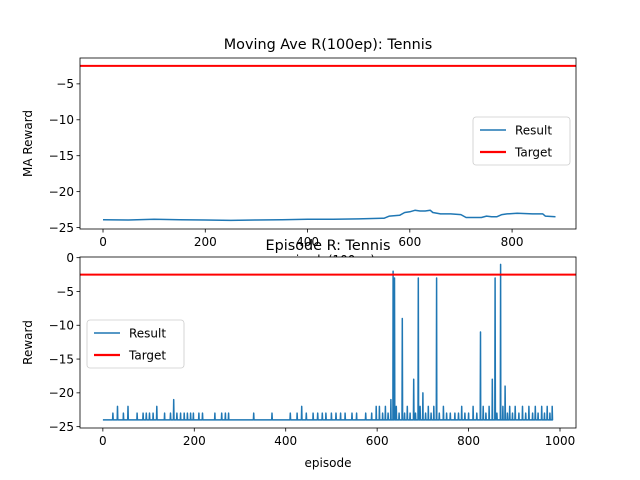 The height and width of the screenshot is (480, 640). I want to click on y-tick-label: 0, so click(70, 258).